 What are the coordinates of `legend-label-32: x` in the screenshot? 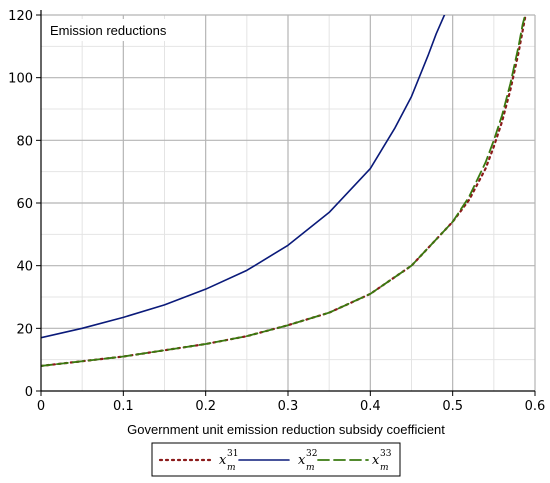 It's located at (302, 460).